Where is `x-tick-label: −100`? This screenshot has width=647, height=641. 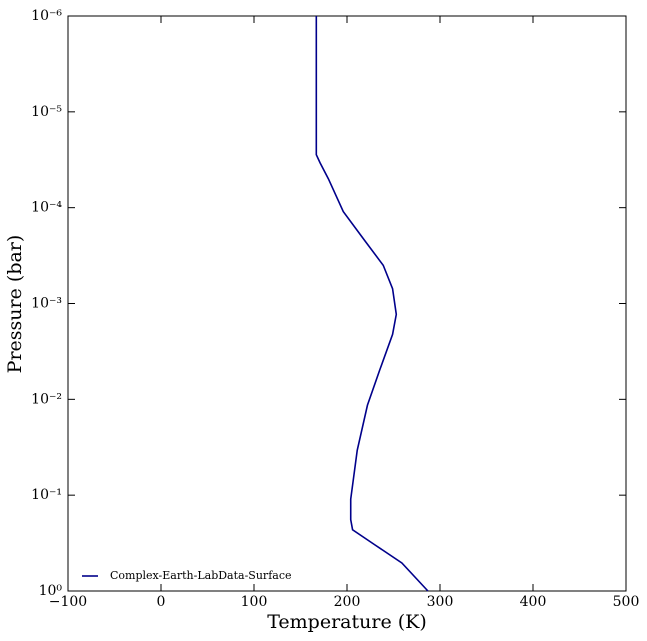 x-tick-label: −100 is located at coordinates (68, 602).